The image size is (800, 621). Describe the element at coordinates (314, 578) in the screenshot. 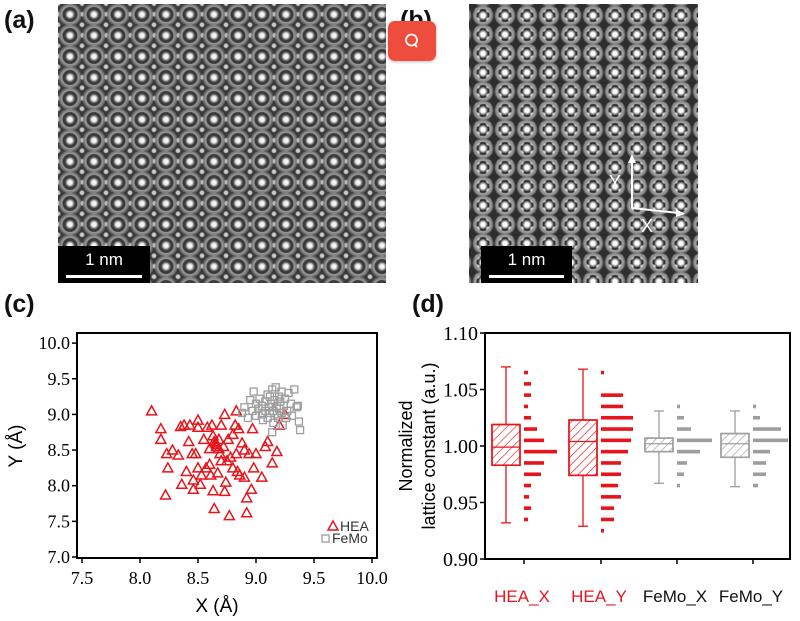

I see `x-tick-label: 9.5` at that location.